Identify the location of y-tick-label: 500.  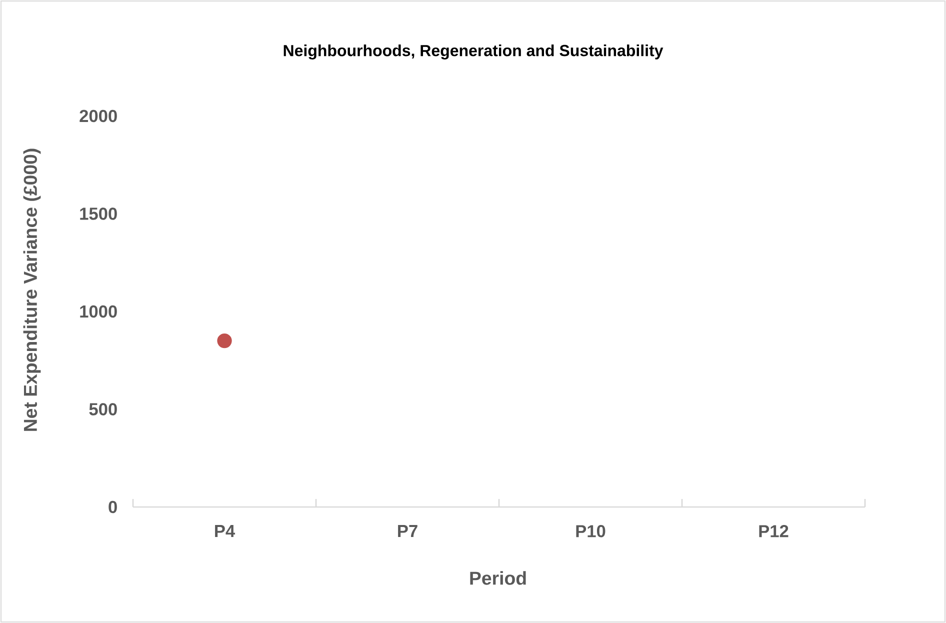
(103, 409).